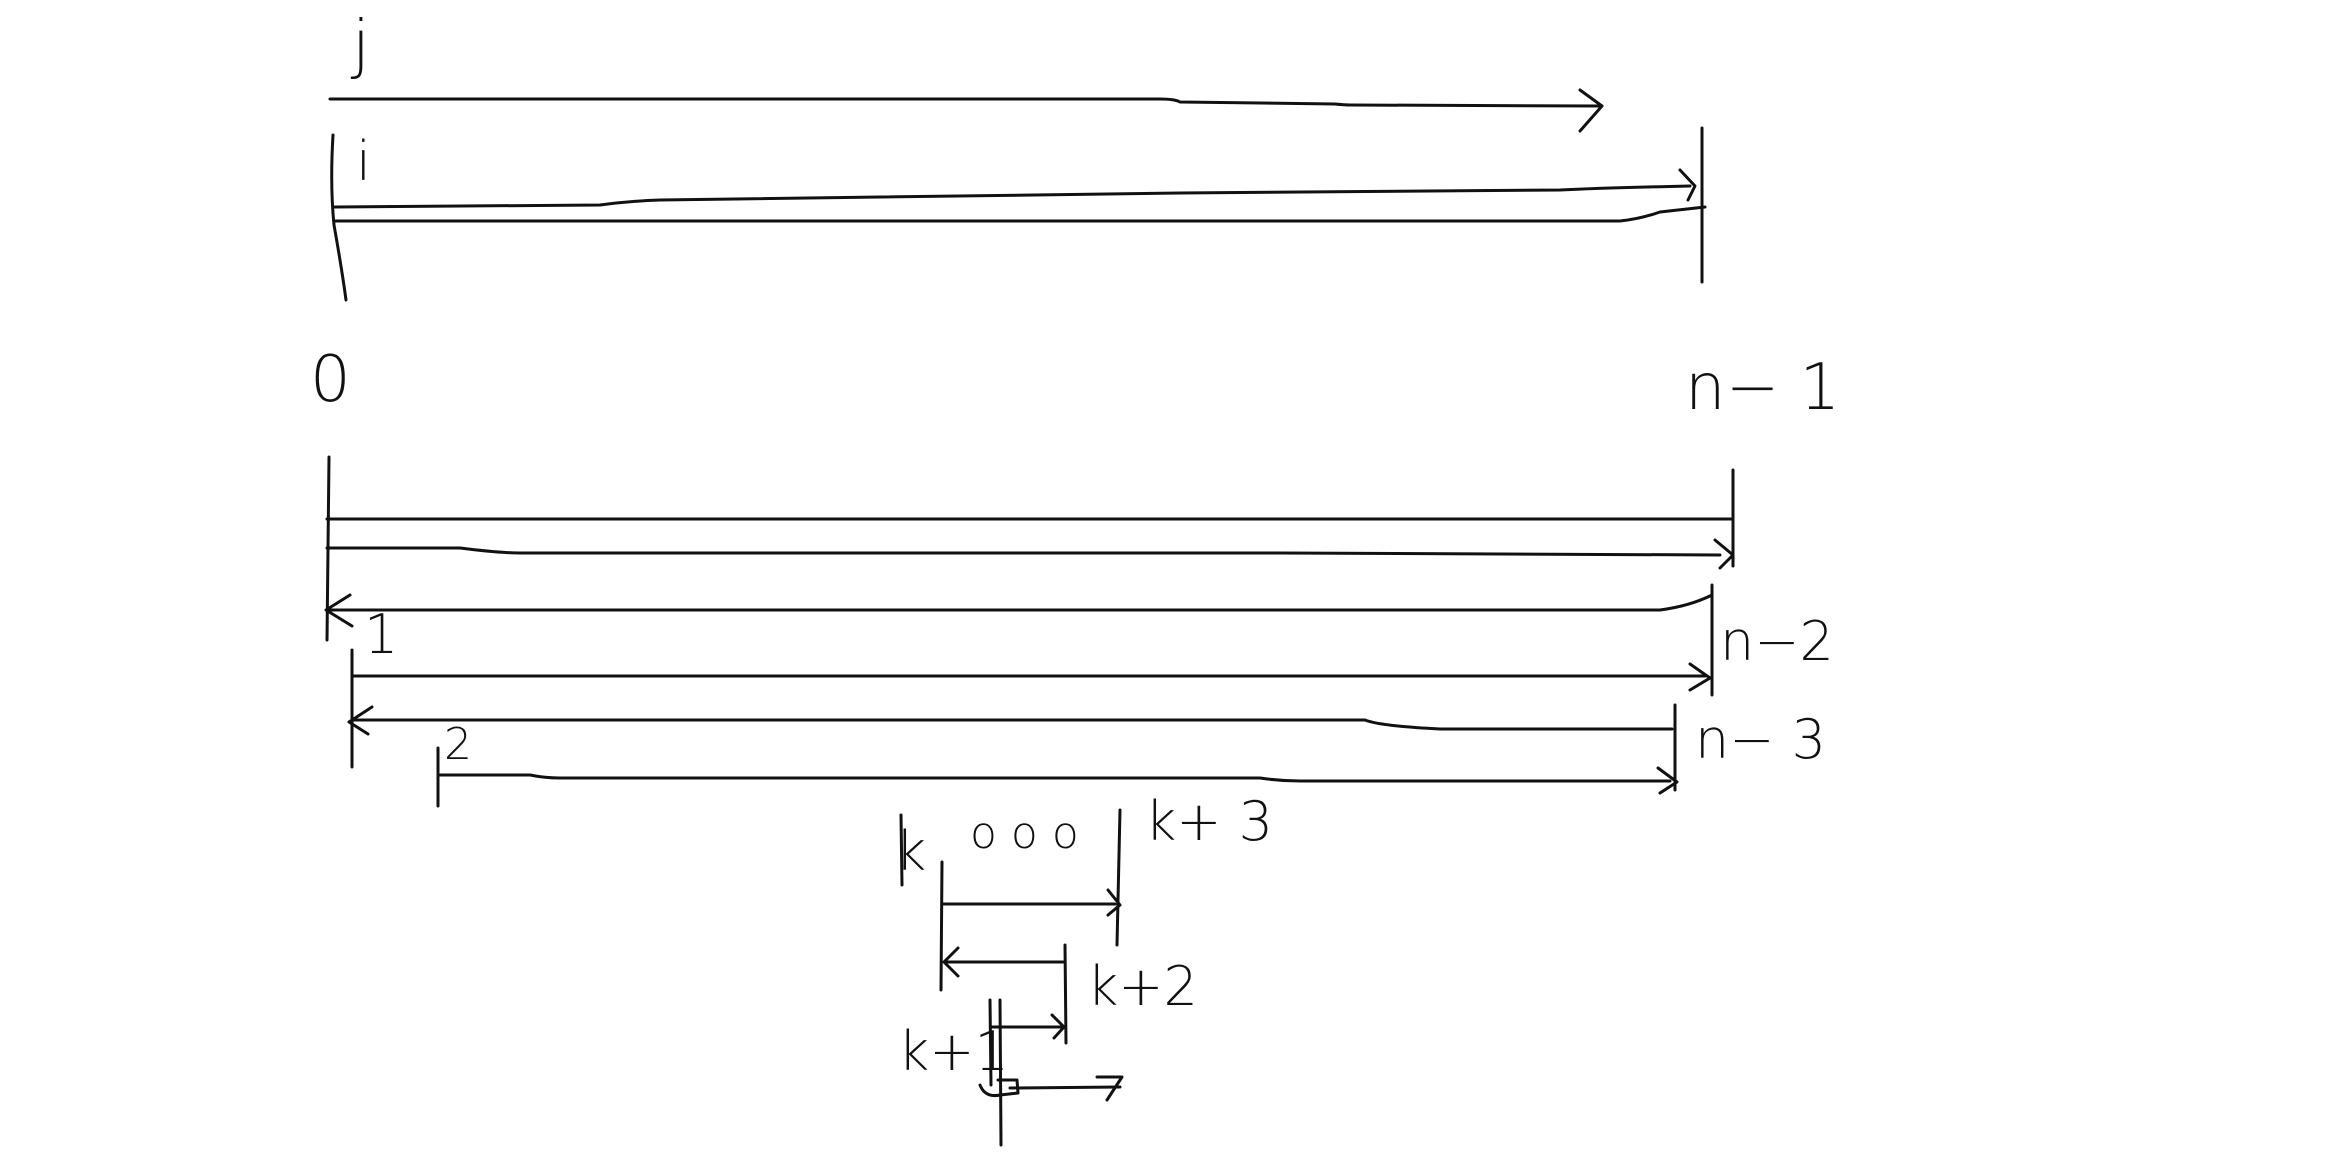 The height and width of the screenshot is (1174, 2331). Describe the element at coordinates (941, 926) in the screenshot. I see `left-tick-k-plus` at that location.